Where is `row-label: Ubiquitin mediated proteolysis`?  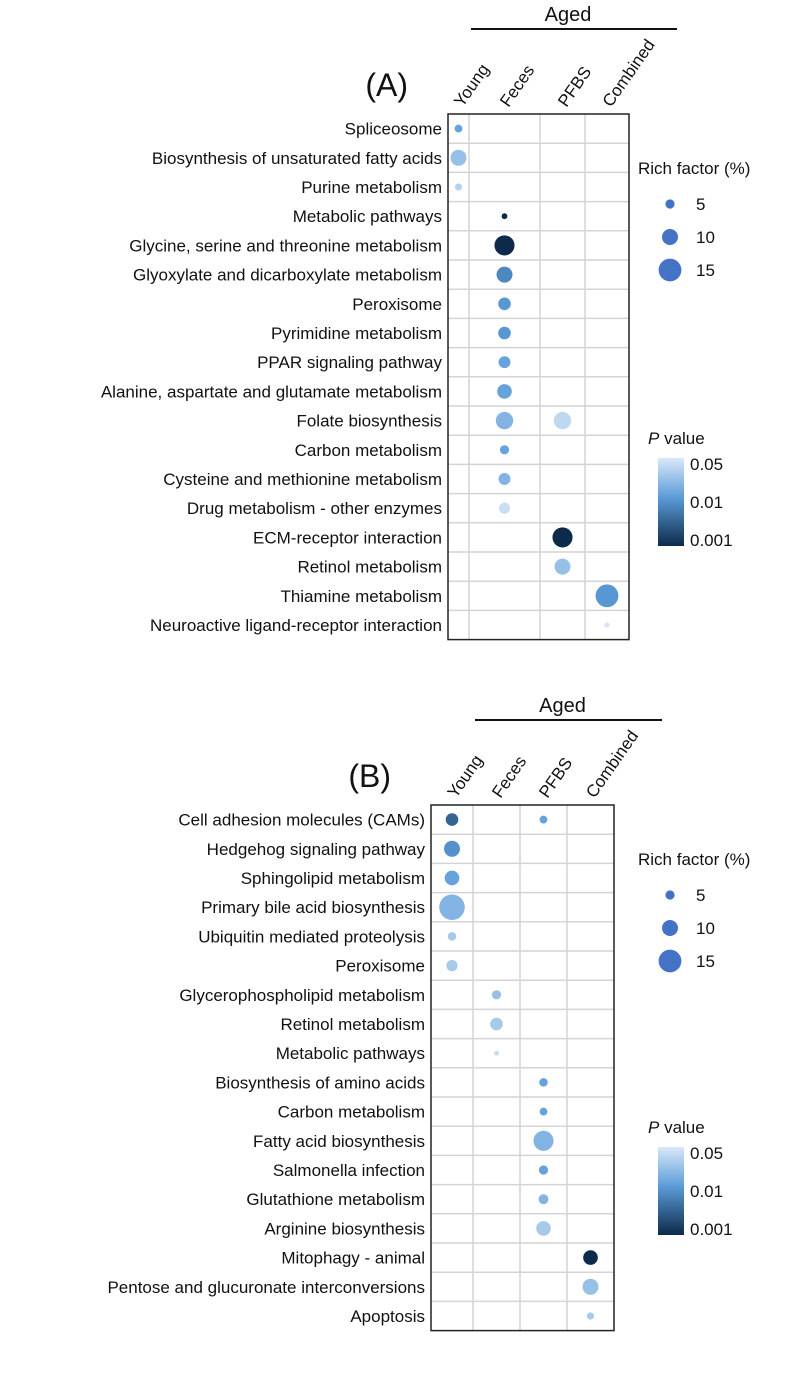
row-label: Ubiquitin mediated proteolysis is located at coordinates (311, 936).